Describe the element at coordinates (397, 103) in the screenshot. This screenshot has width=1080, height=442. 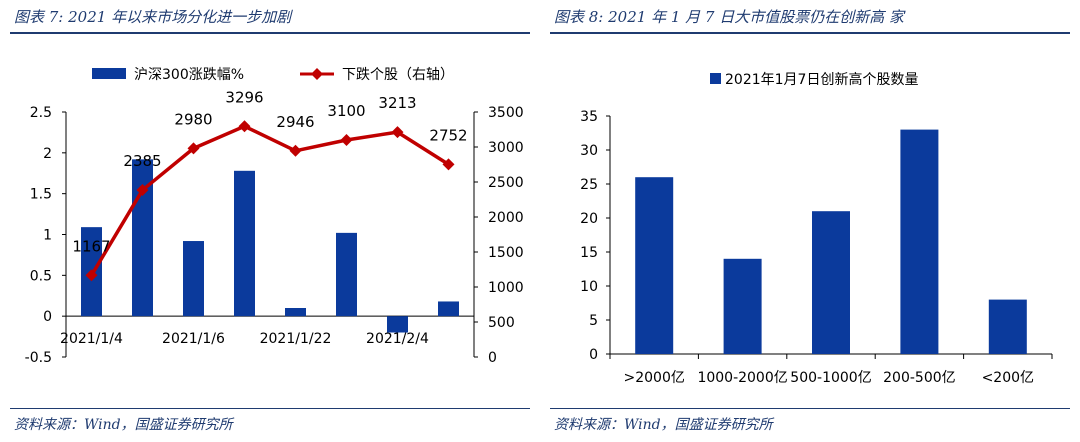
I see `line-data-label: 3213` at that location.